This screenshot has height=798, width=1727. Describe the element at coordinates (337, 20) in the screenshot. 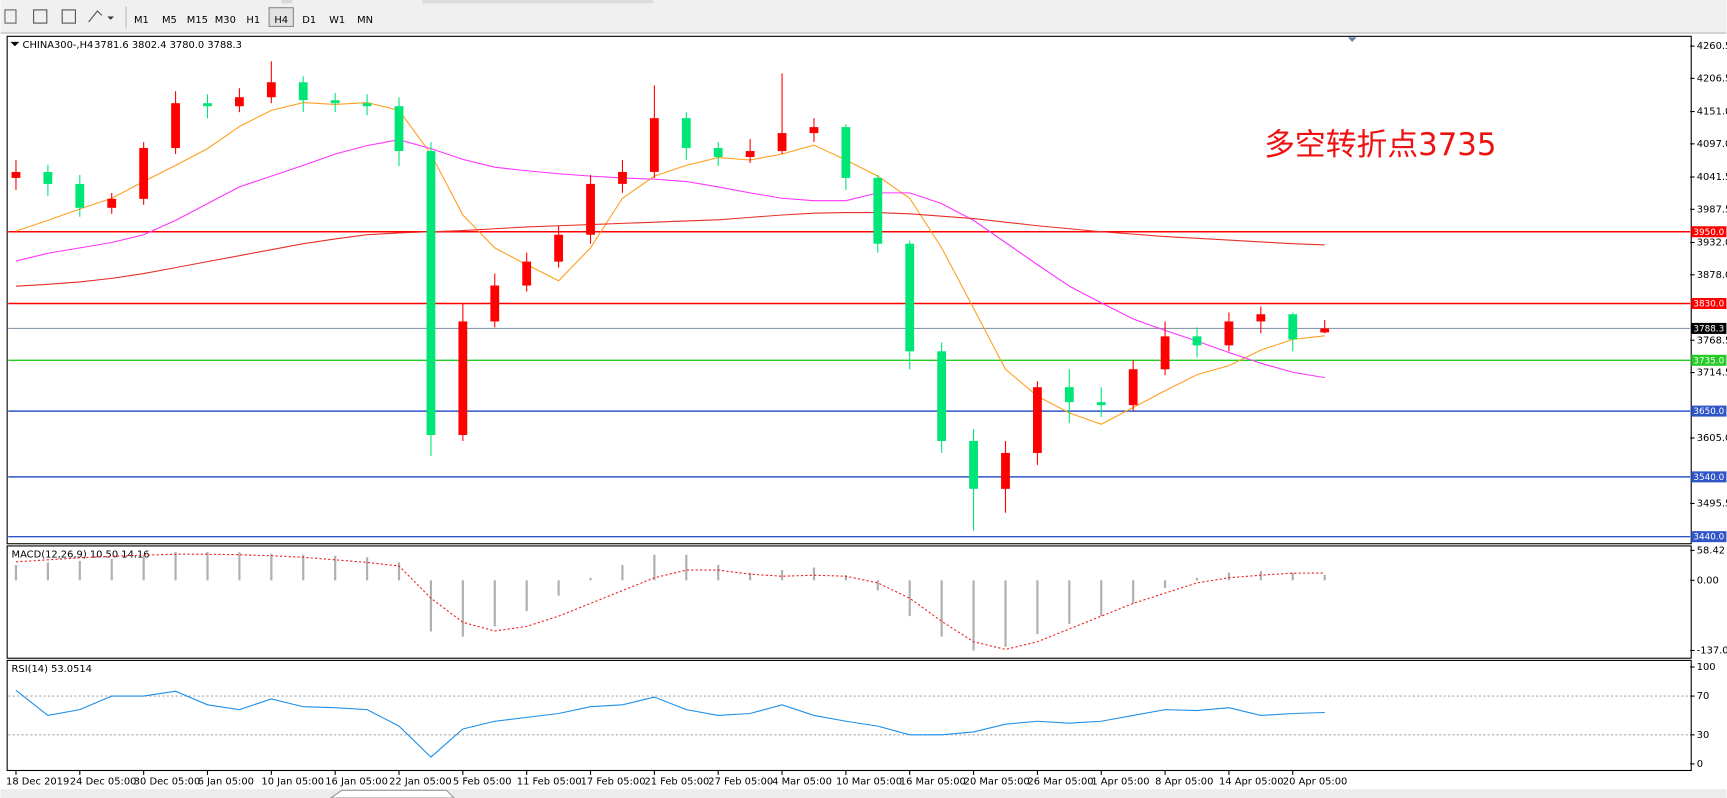

I see `timeframe-button: W1` at that location.